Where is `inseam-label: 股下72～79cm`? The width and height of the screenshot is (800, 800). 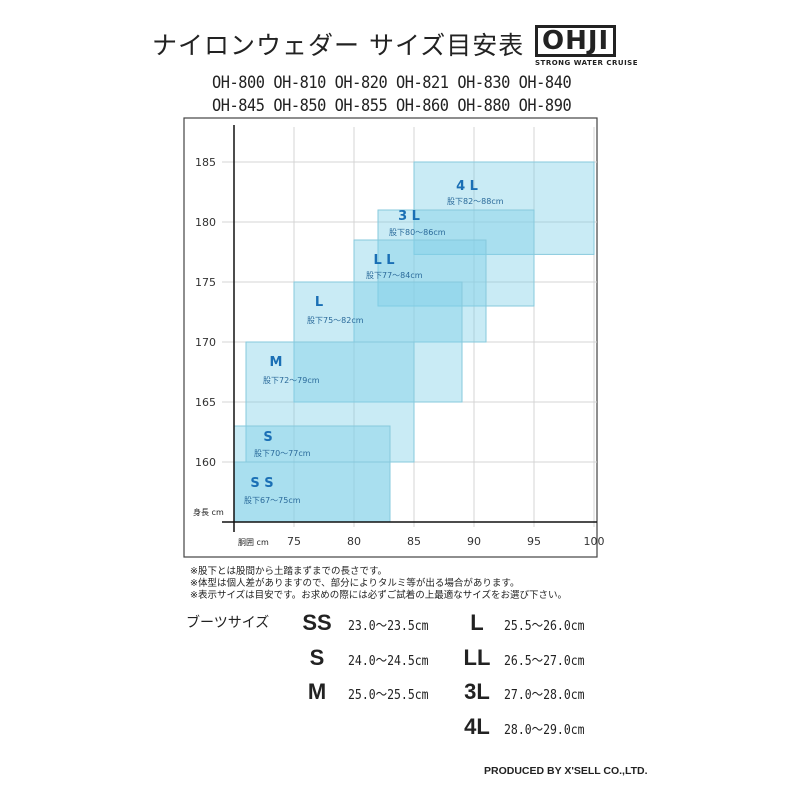 inseam-label: 股下72～79cm is located at coordinates (291, 380).